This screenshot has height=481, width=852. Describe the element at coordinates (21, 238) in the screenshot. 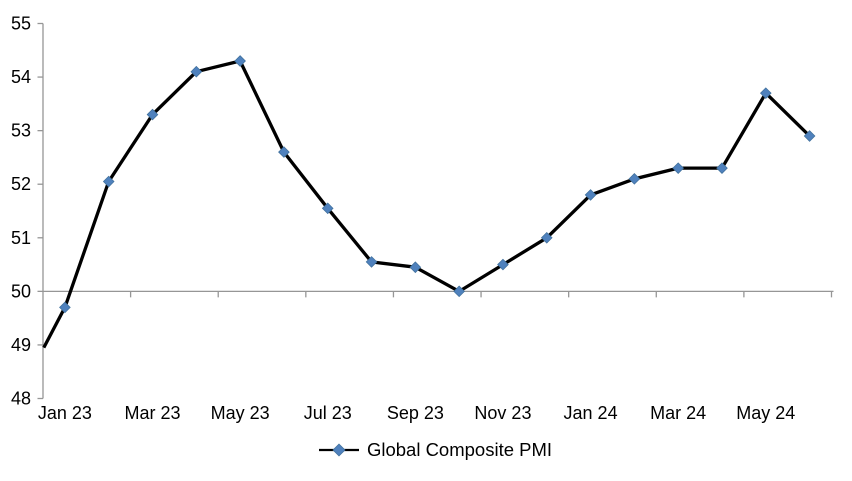

I see `y-tick-label: 51` at that location.